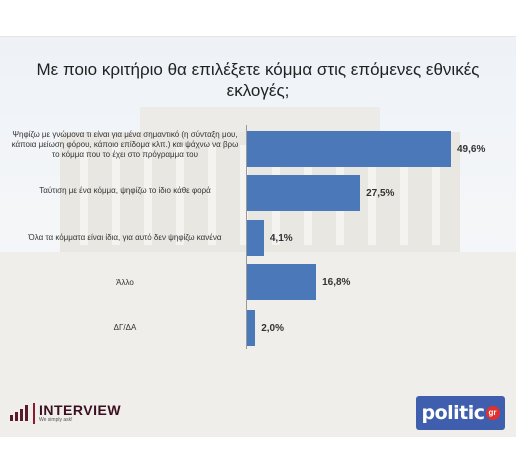 The height and width of the screenshot is (467, 516). Describe the element at coordinates (56, 419) in the screenshot. I see `interview-logo-tagline: We simply ask!` at that location.